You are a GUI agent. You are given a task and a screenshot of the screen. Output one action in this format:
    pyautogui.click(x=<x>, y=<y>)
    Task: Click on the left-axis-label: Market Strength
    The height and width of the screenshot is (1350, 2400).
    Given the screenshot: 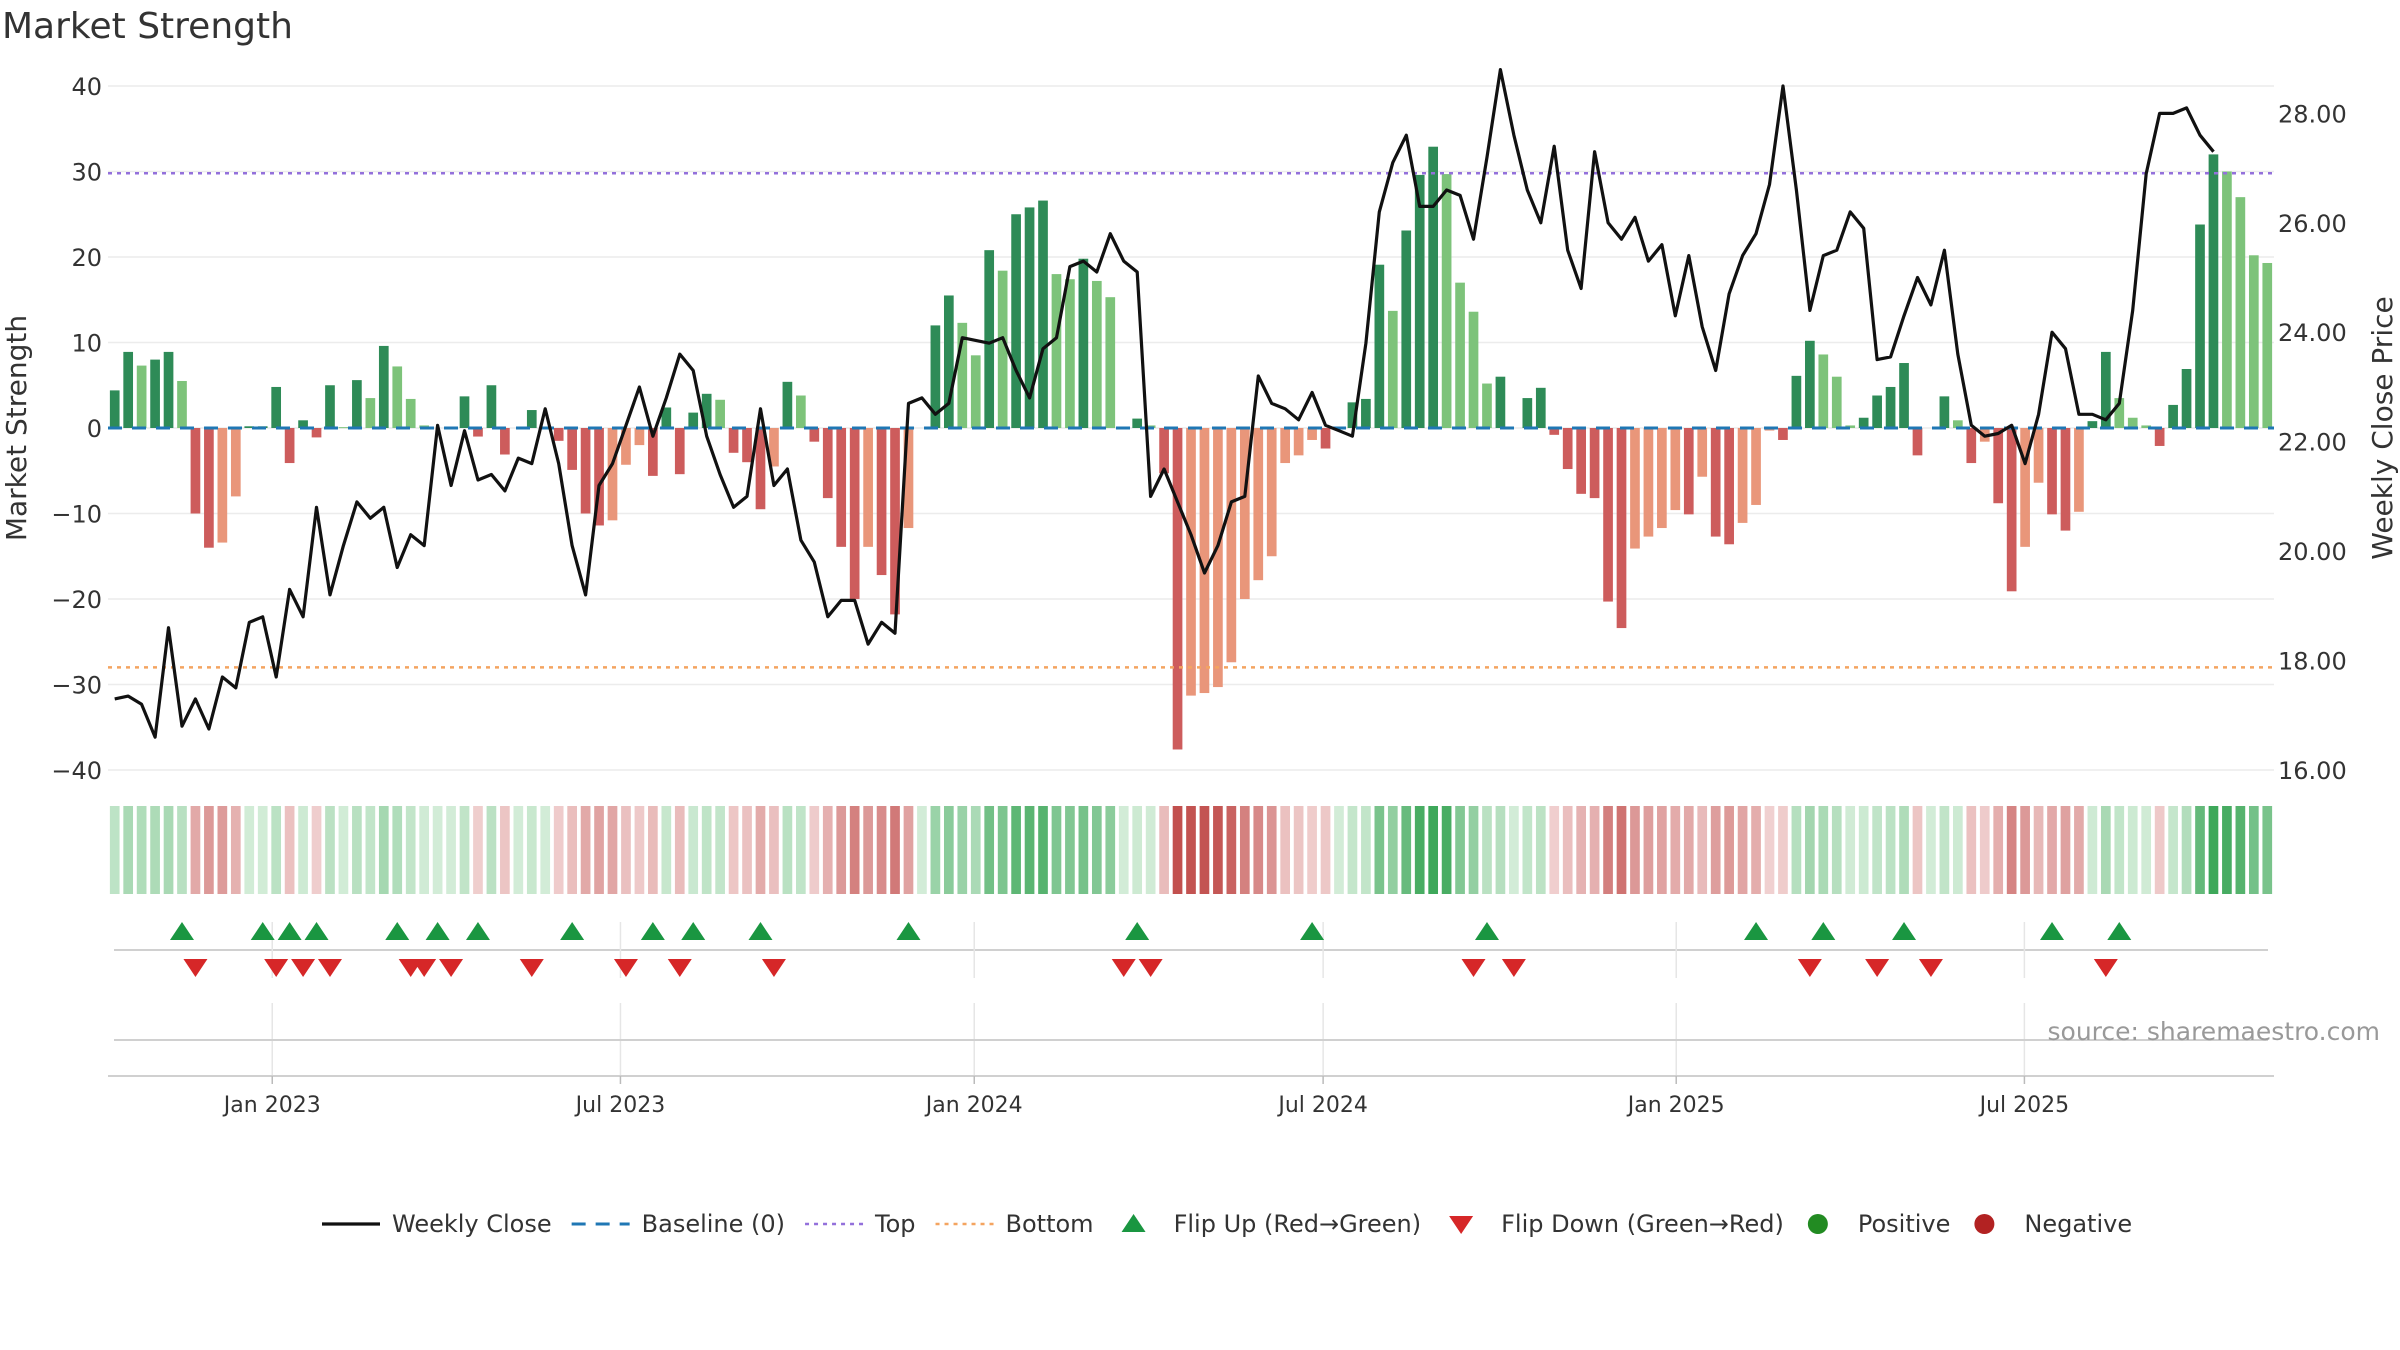 What is the action you would take?
    pyautogui.click(x=16, y=428)
    